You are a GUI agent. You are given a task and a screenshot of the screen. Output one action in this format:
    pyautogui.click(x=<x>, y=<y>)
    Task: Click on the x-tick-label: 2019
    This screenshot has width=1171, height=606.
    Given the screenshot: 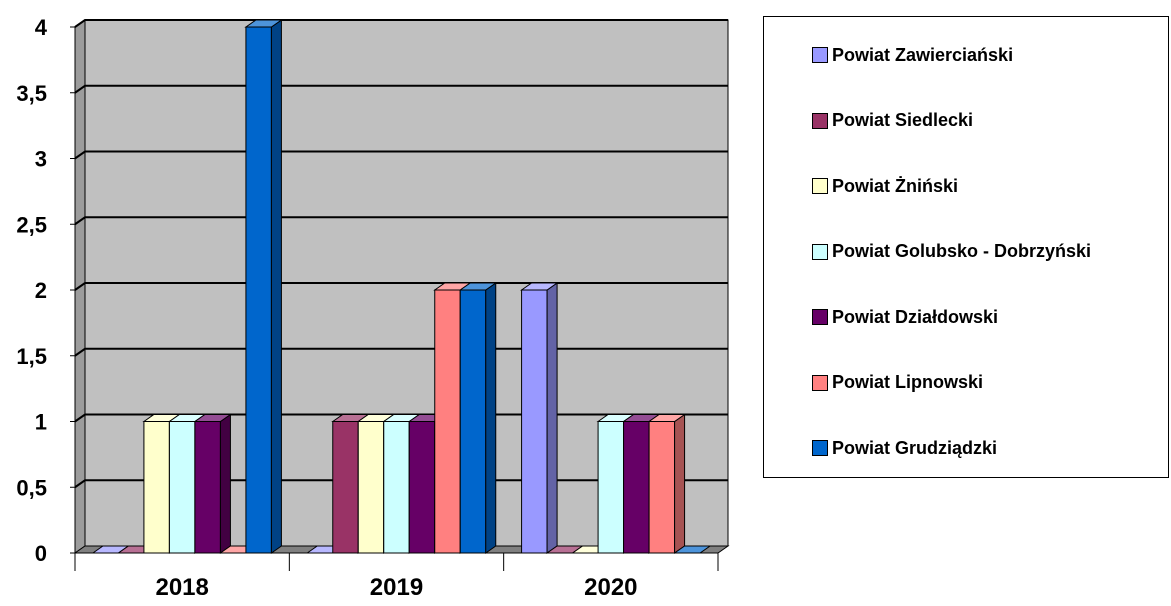 What is the action you would take?
    pyautogui.click(x=396, y=587)
    